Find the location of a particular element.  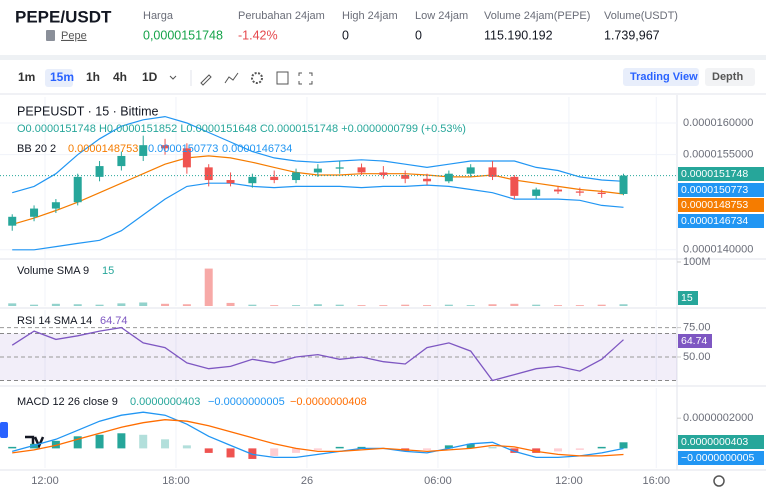

x-tick-label: 16:00 is located at coordinates (656, 481).